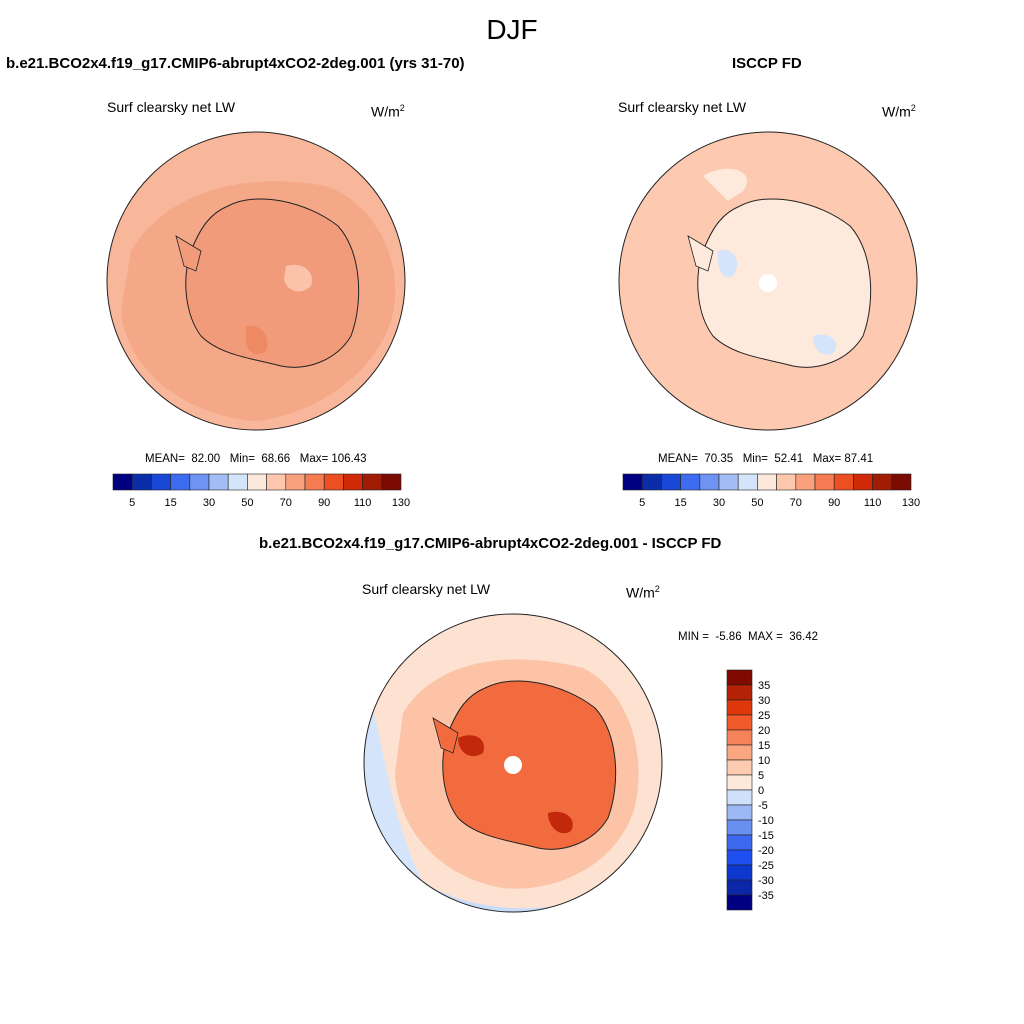 This screenshot has height=1024, width=1024. I want to click on obs-colorbar-tick-label: 90, so click(834, 503).